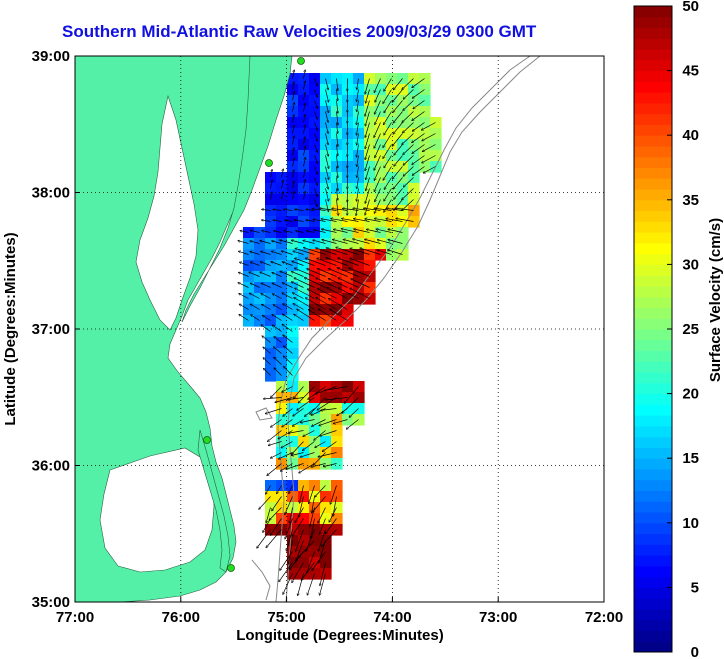 Image resolution: width=724 pixels, height=659 pixels. I want to click on chesapeake-bay, so click(167, 212).